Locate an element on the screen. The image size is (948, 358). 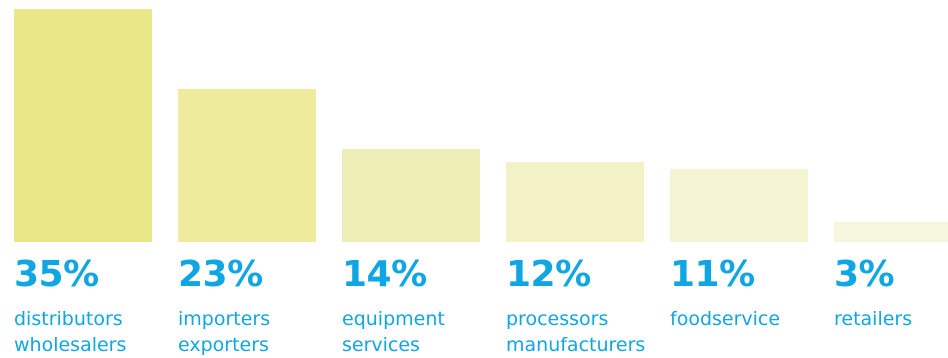
category-label-line-2-0: equipment is located at coordinates (393, 319).